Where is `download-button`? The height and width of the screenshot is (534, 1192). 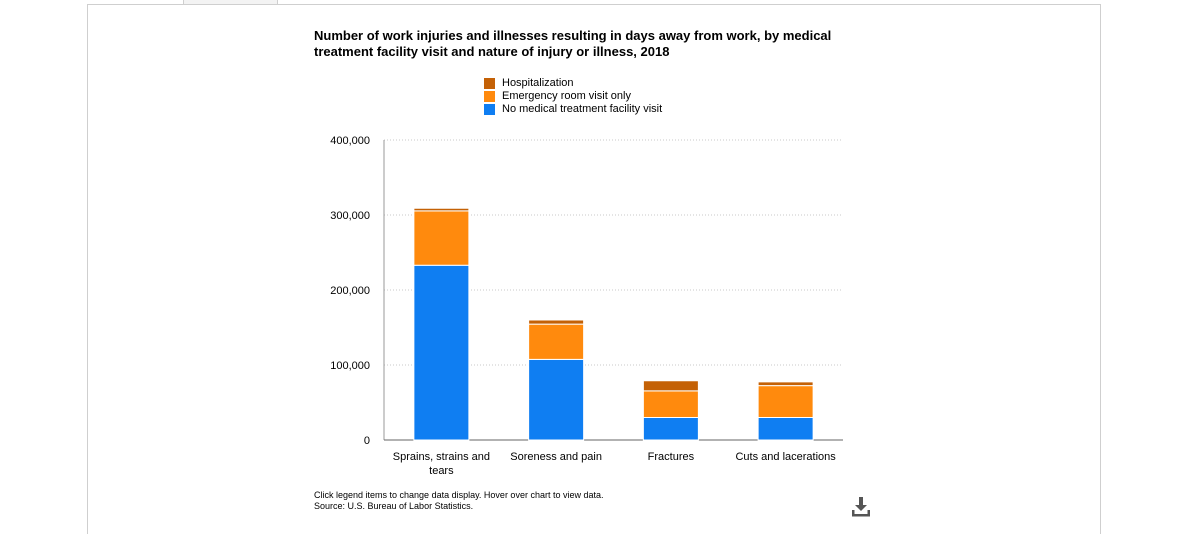
download-button is located at coordinates (861, 506).